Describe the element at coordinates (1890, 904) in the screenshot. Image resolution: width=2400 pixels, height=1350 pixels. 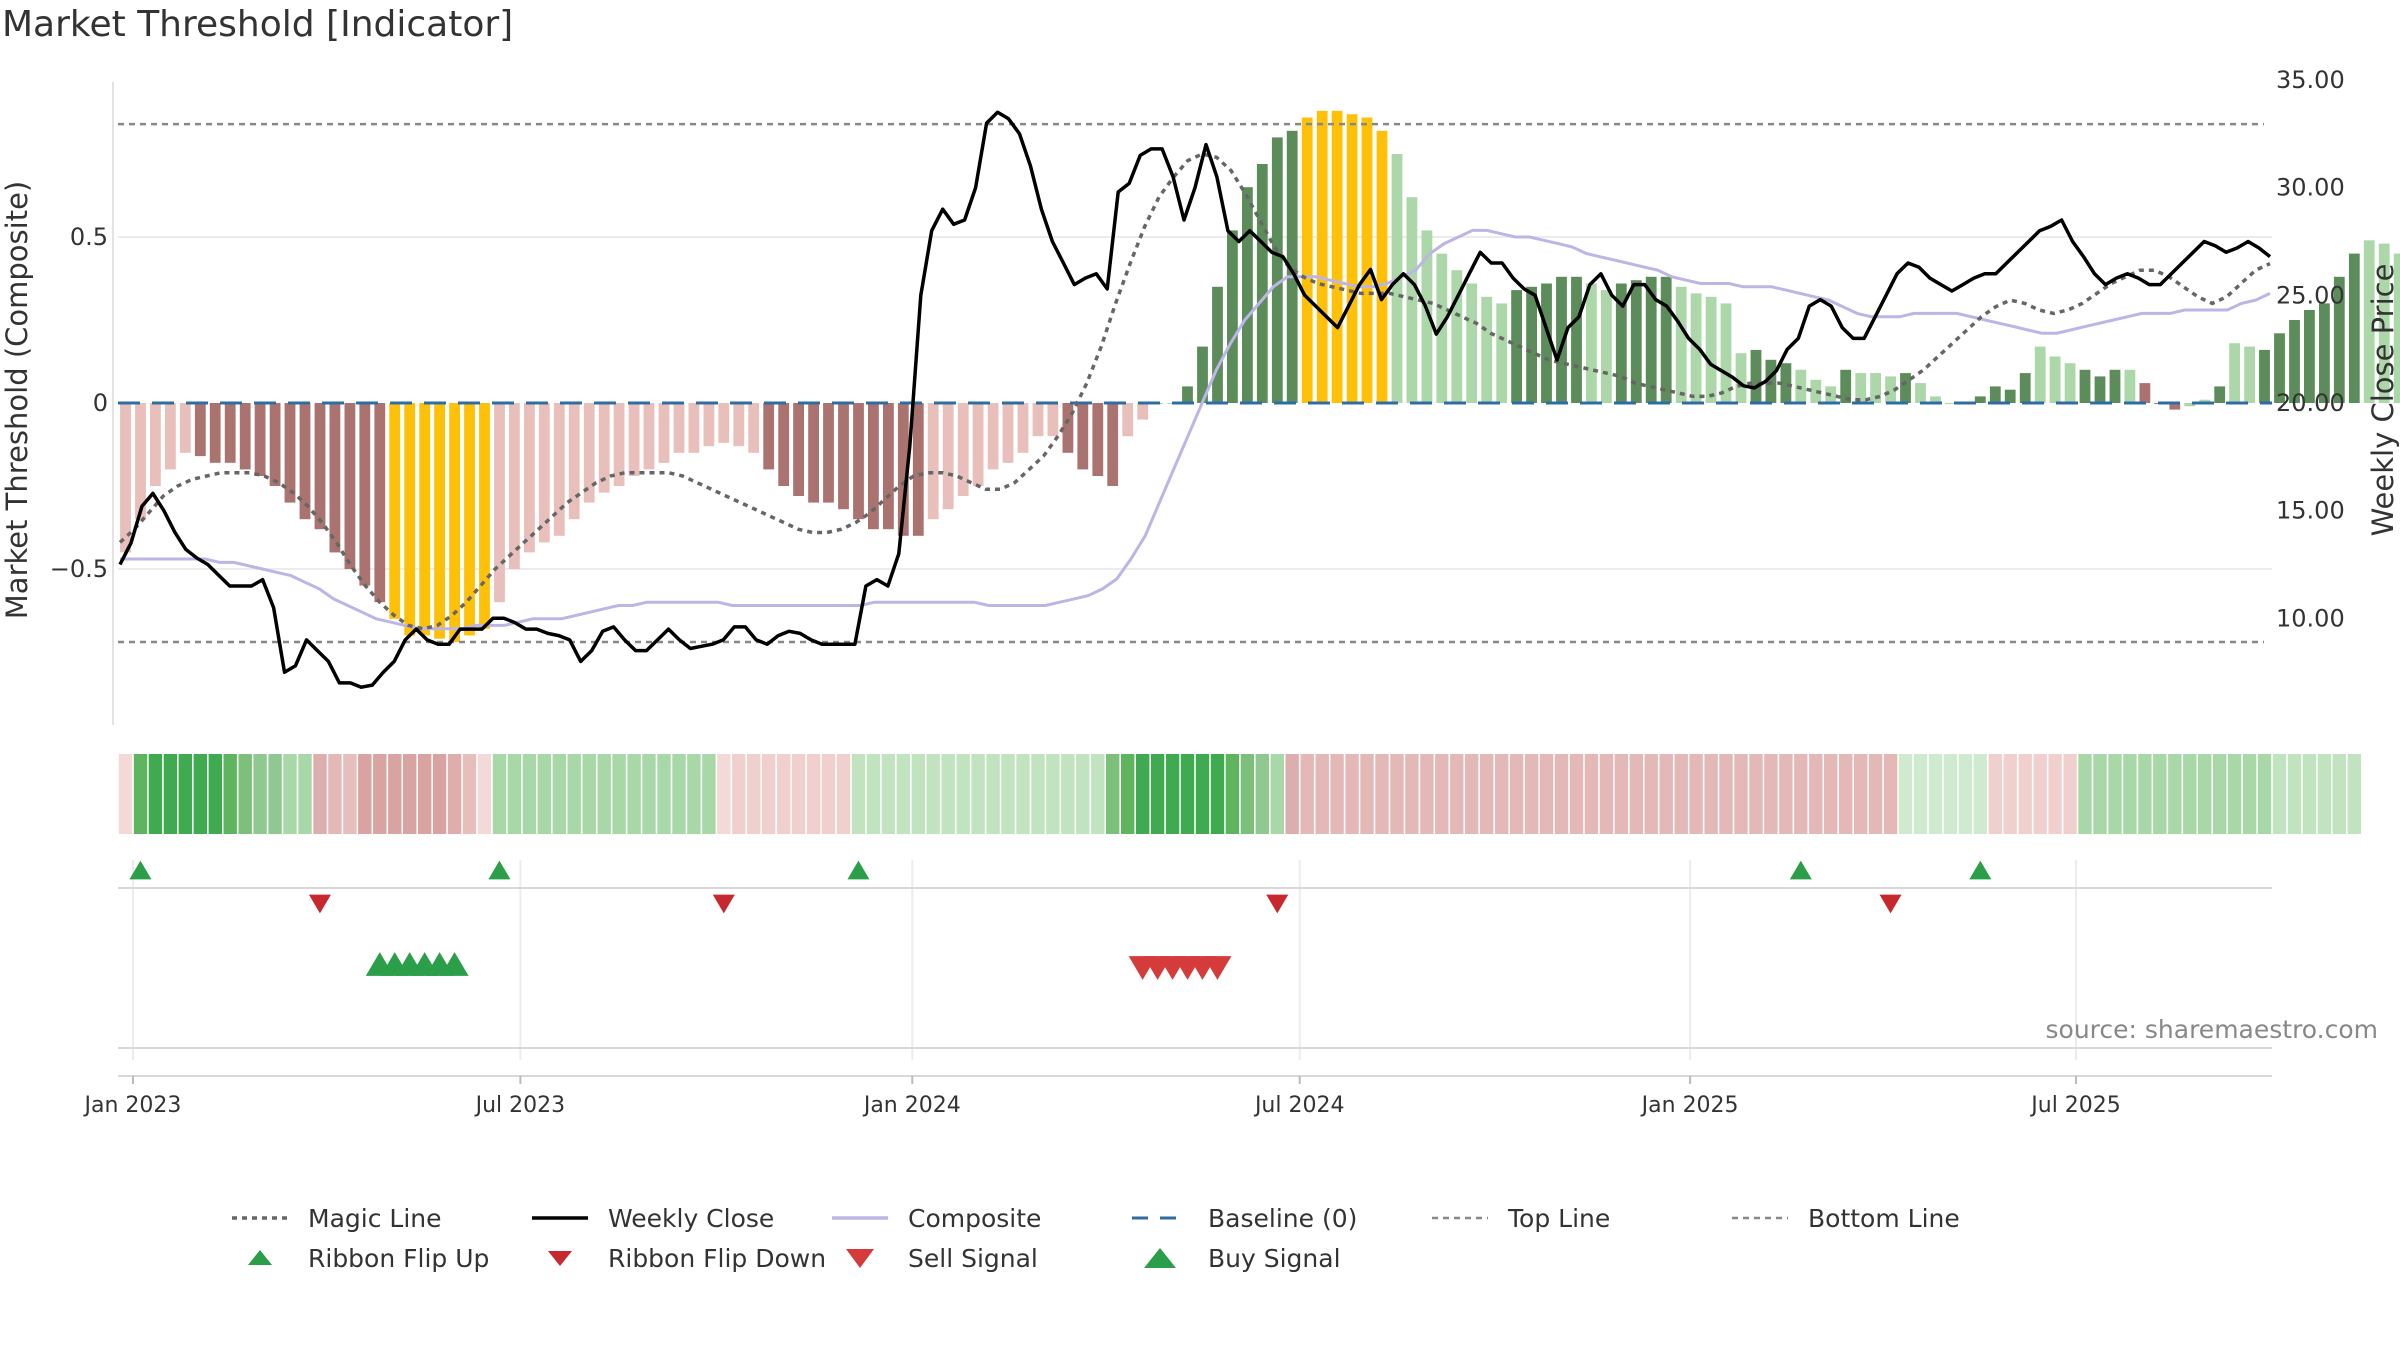
I see `ribbon-flip-down-marker` at that location.